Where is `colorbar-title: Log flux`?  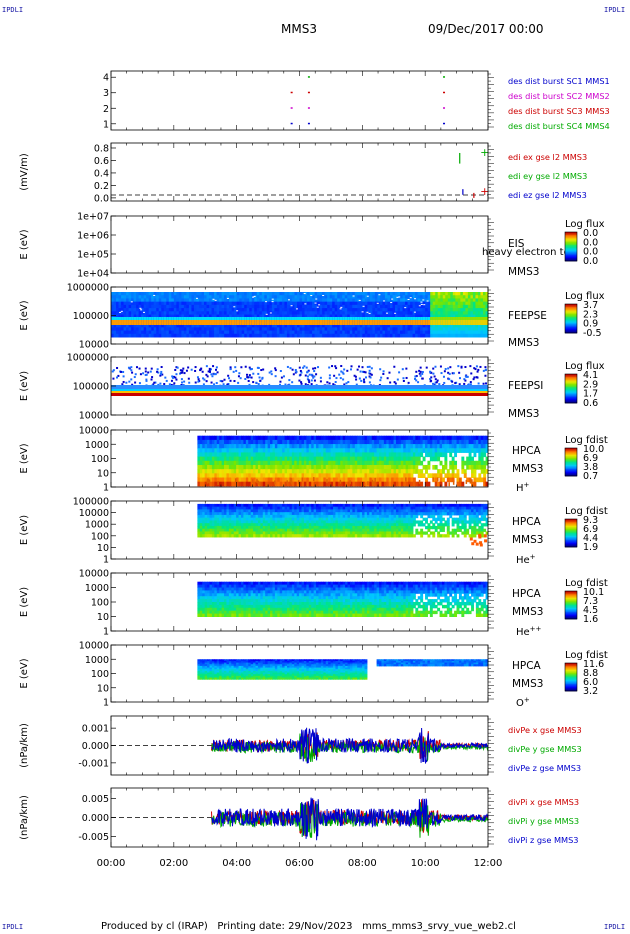 colorbar-title: Log flux is located at coordinates (585, 366).